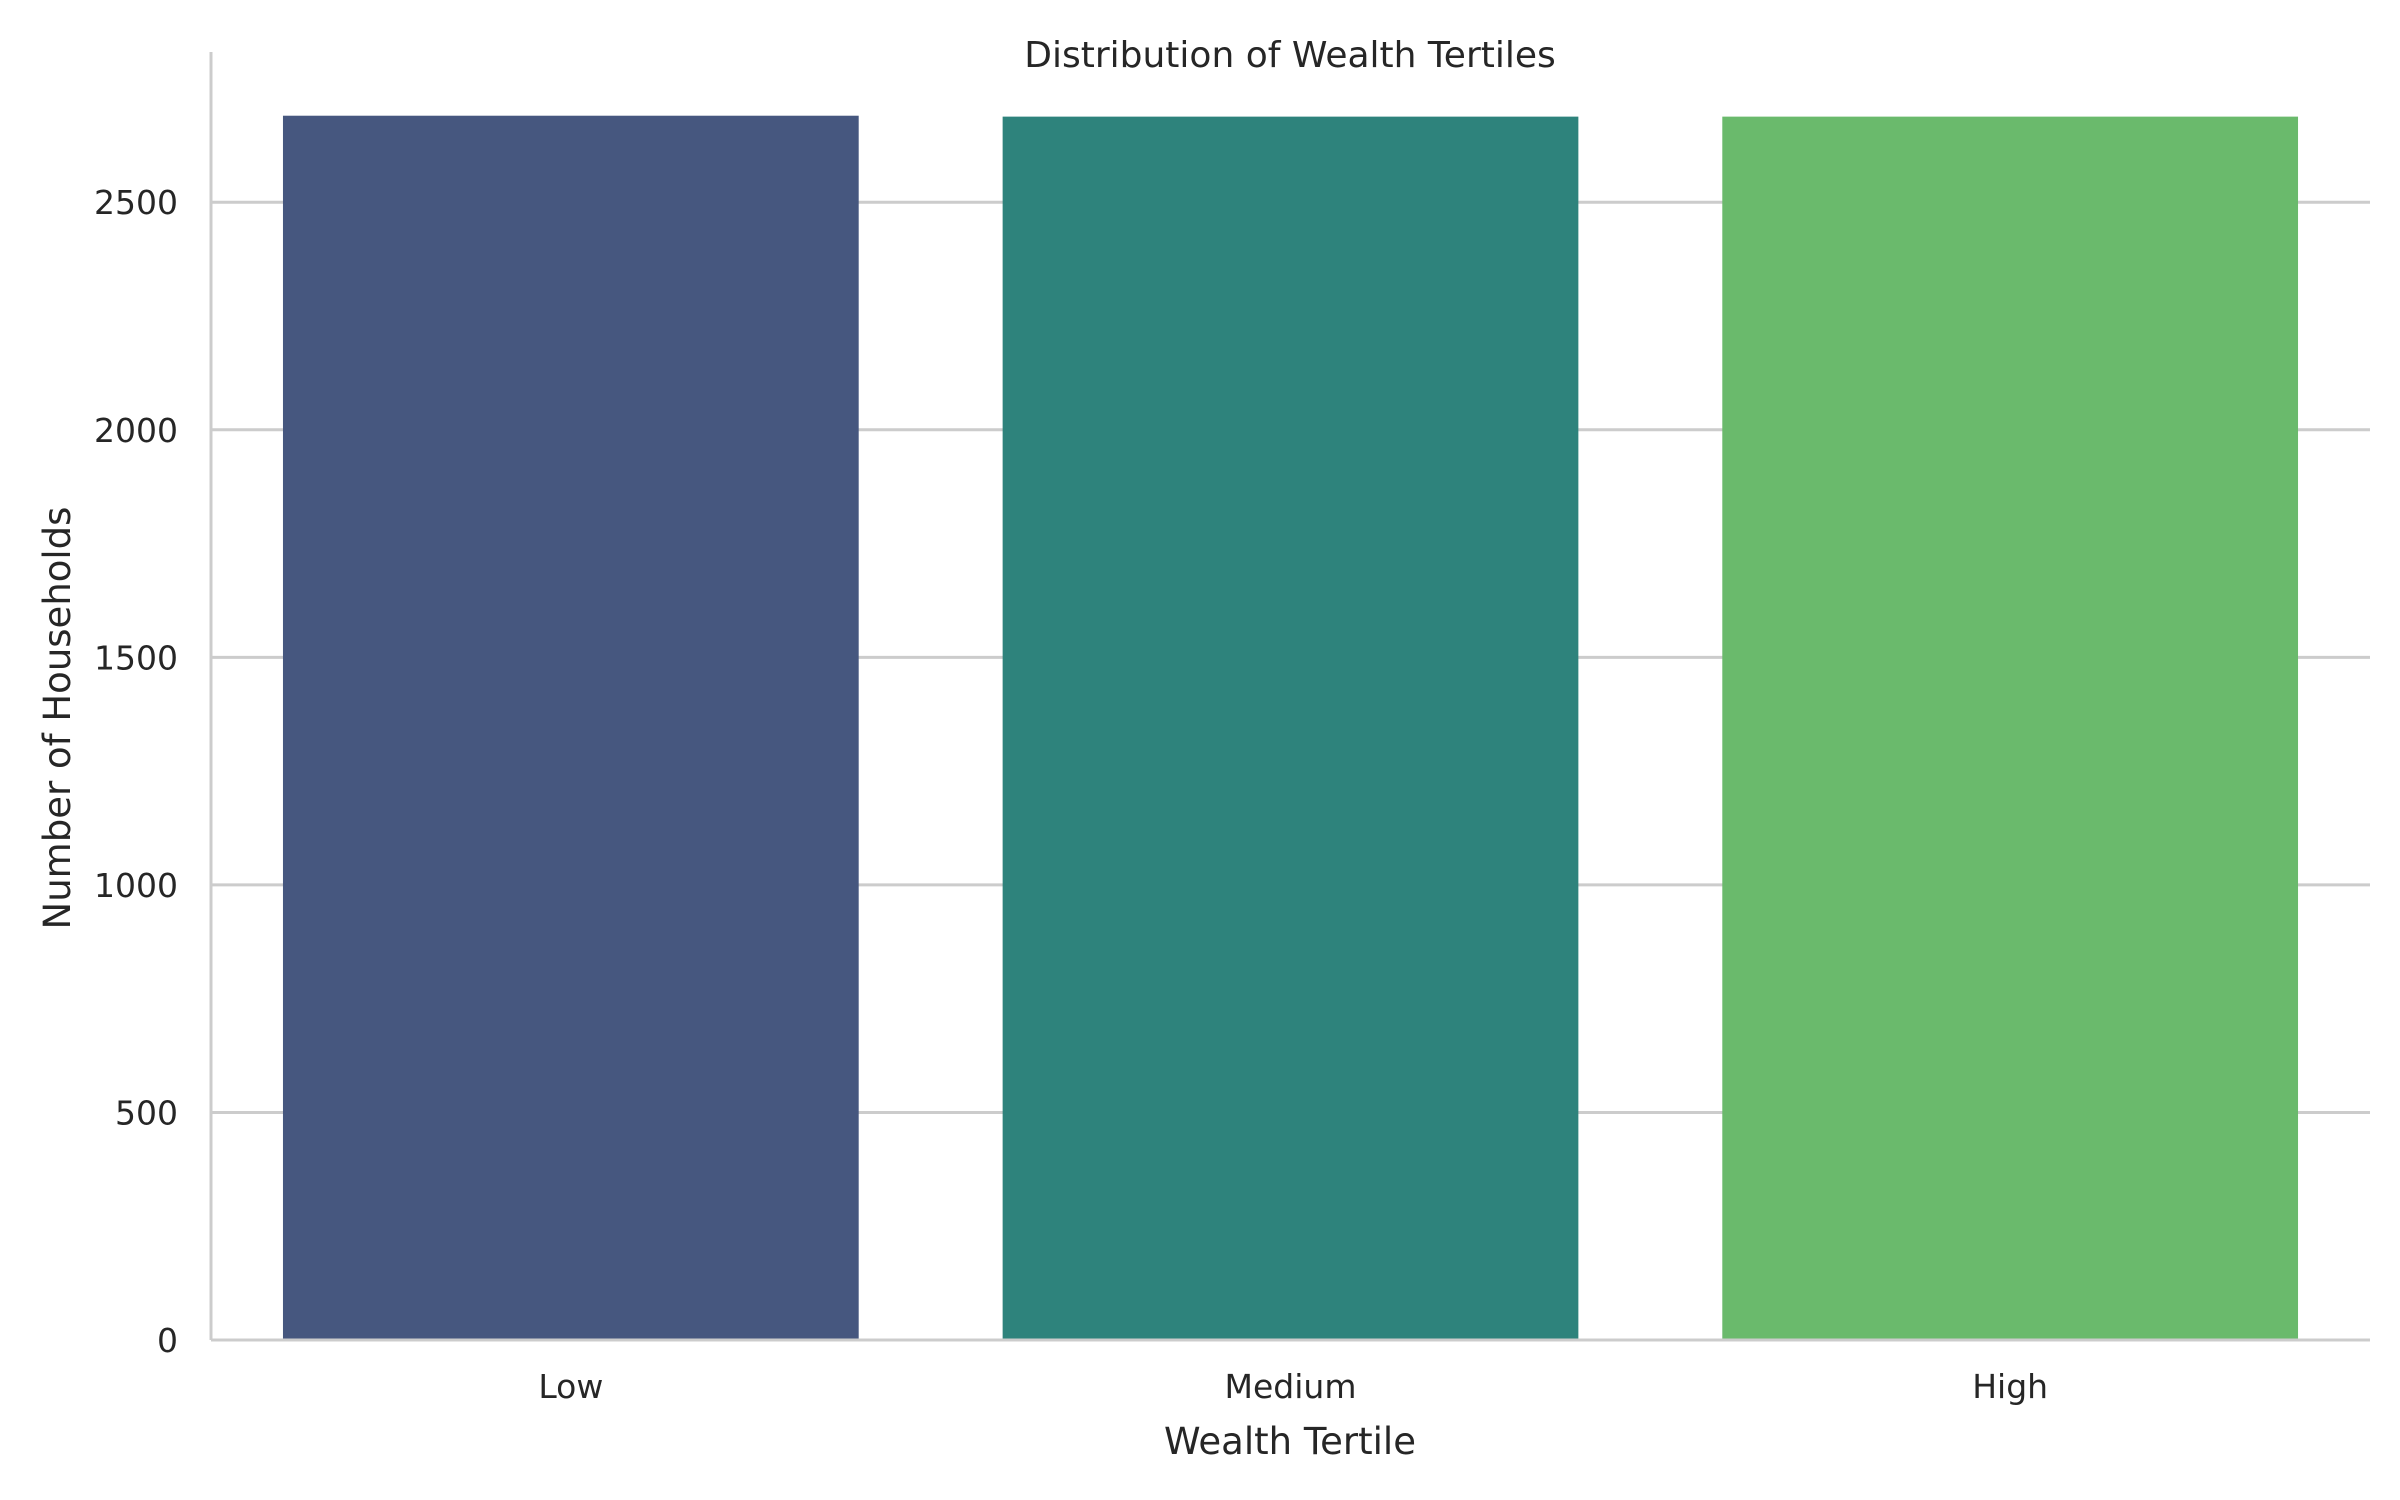 This screenshot has height=1500, width=2400. I want to click on x-axis-label: Wealth Tertile, so click(1290, 1441).